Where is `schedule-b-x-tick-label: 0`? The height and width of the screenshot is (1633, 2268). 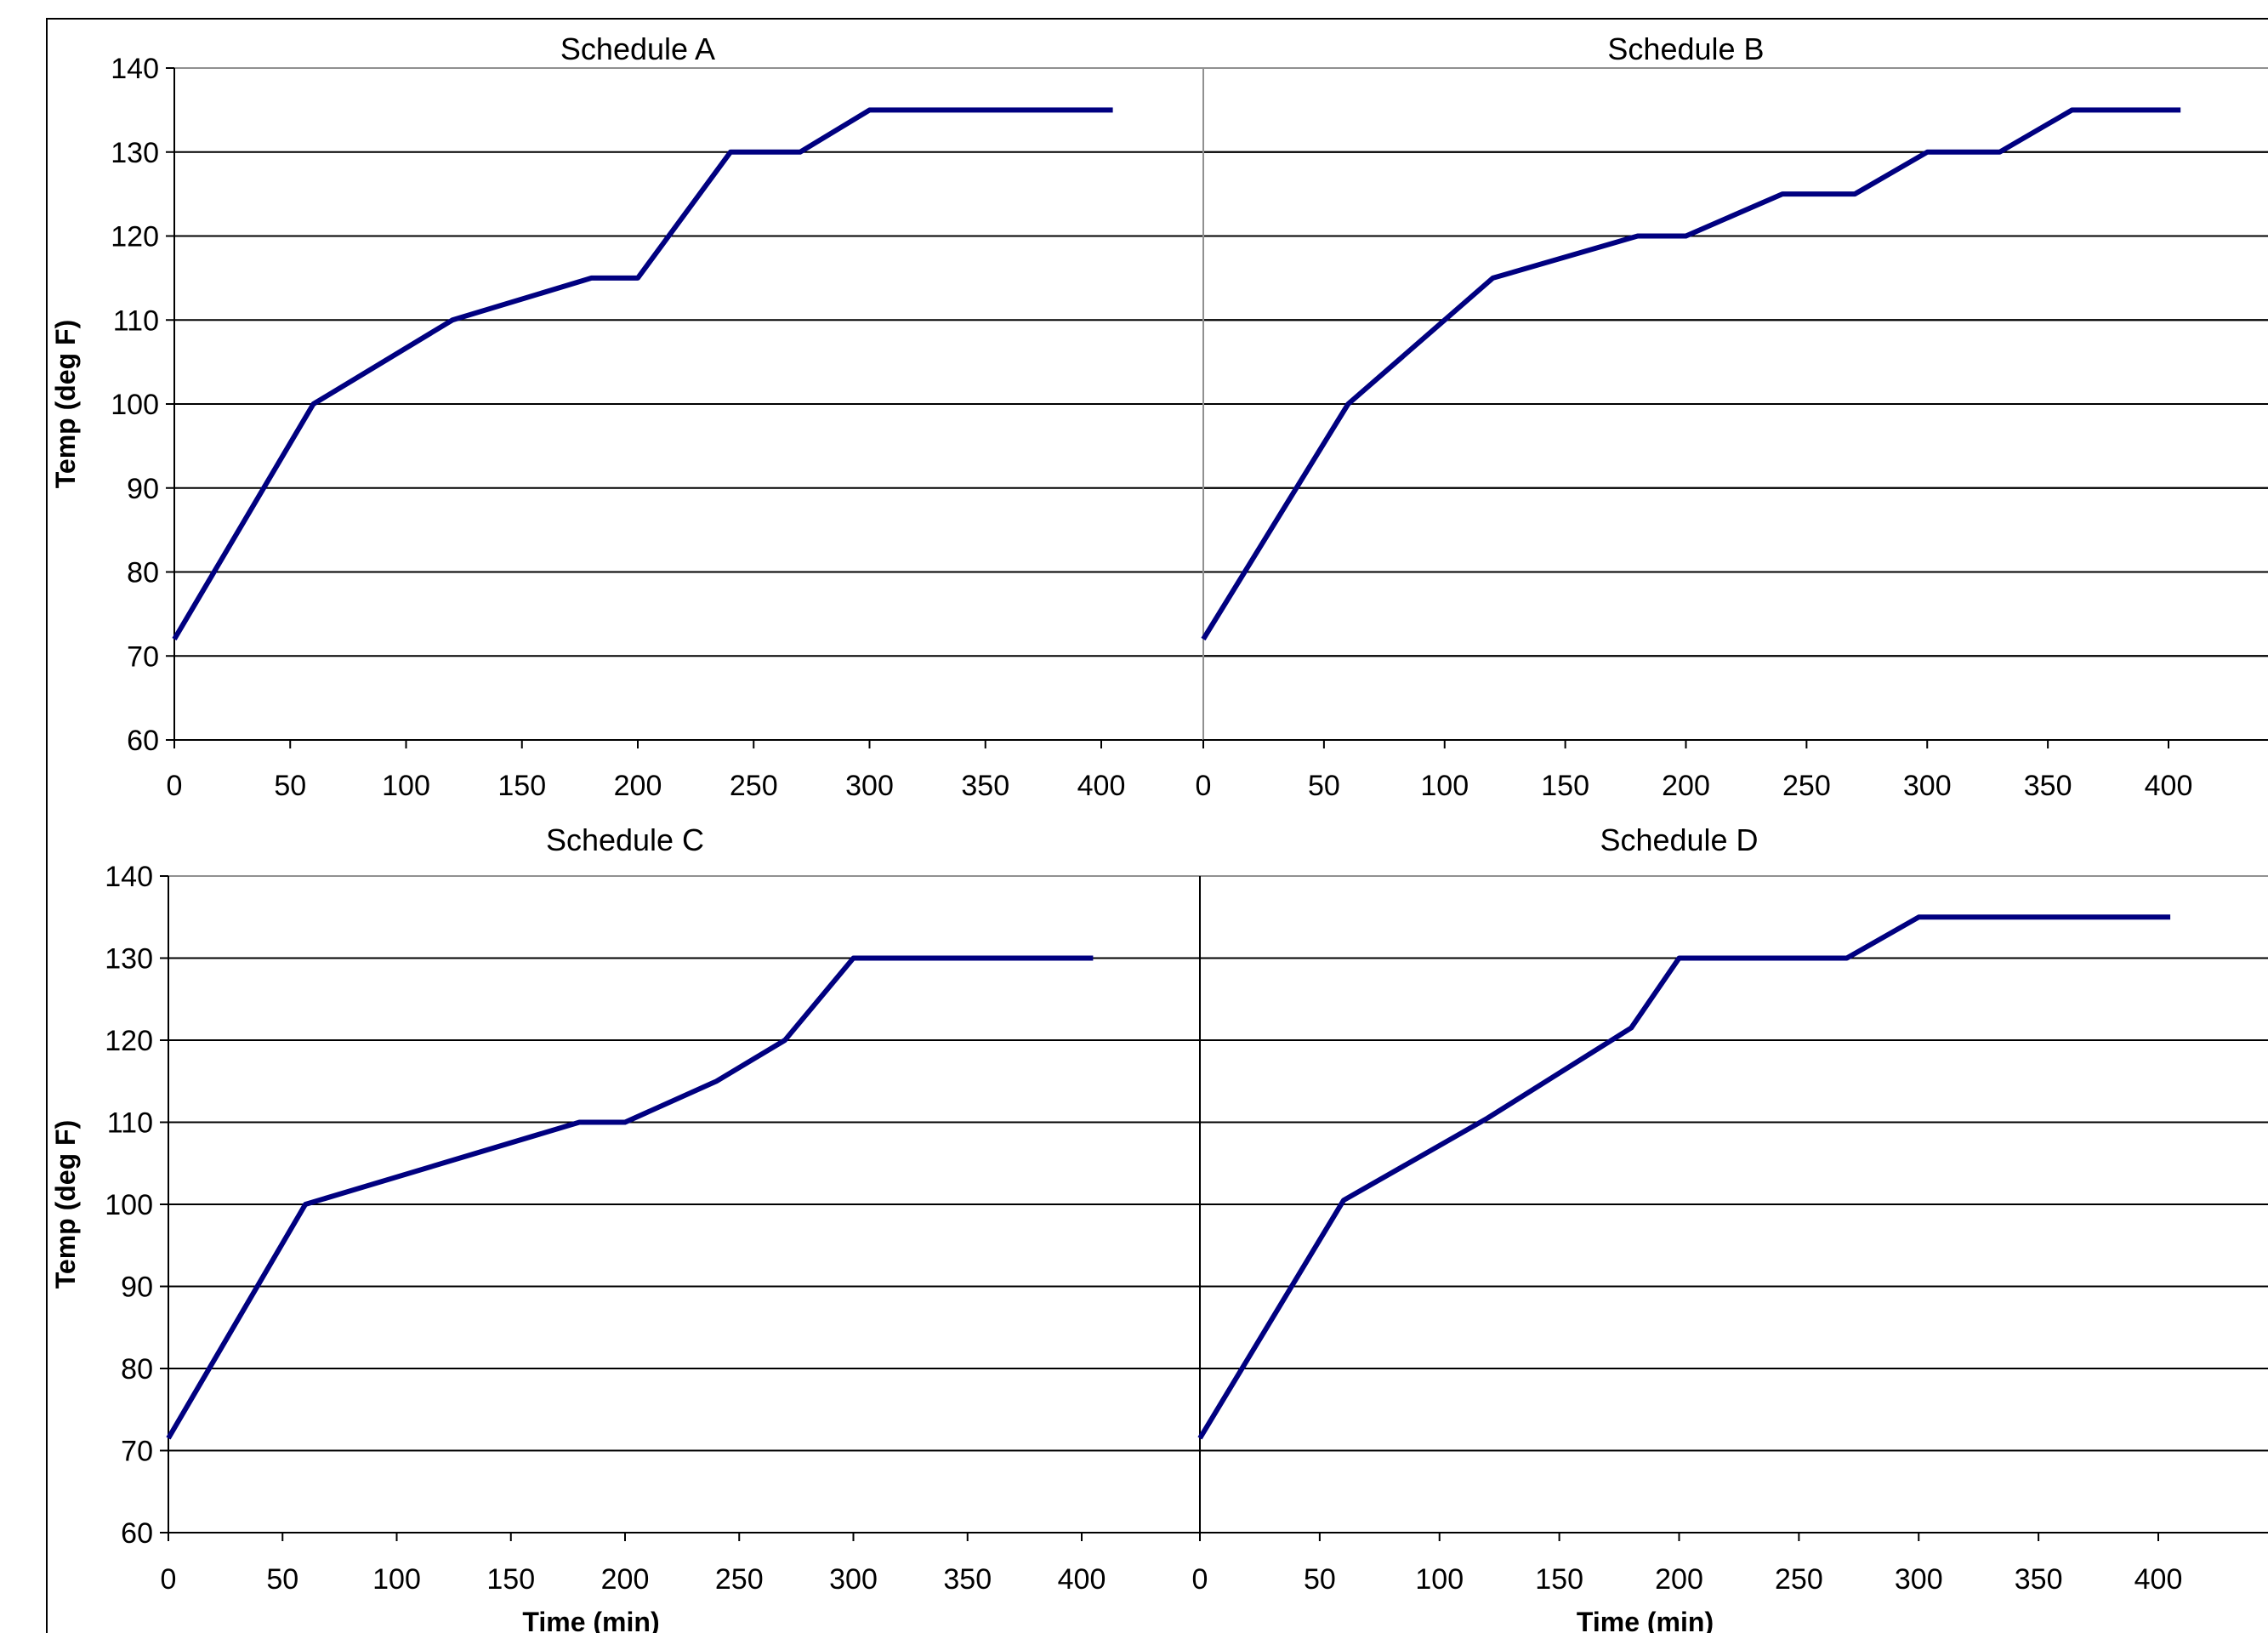 schedule-b-x-tick-label: 0 is located at coordinates (1204, 786).